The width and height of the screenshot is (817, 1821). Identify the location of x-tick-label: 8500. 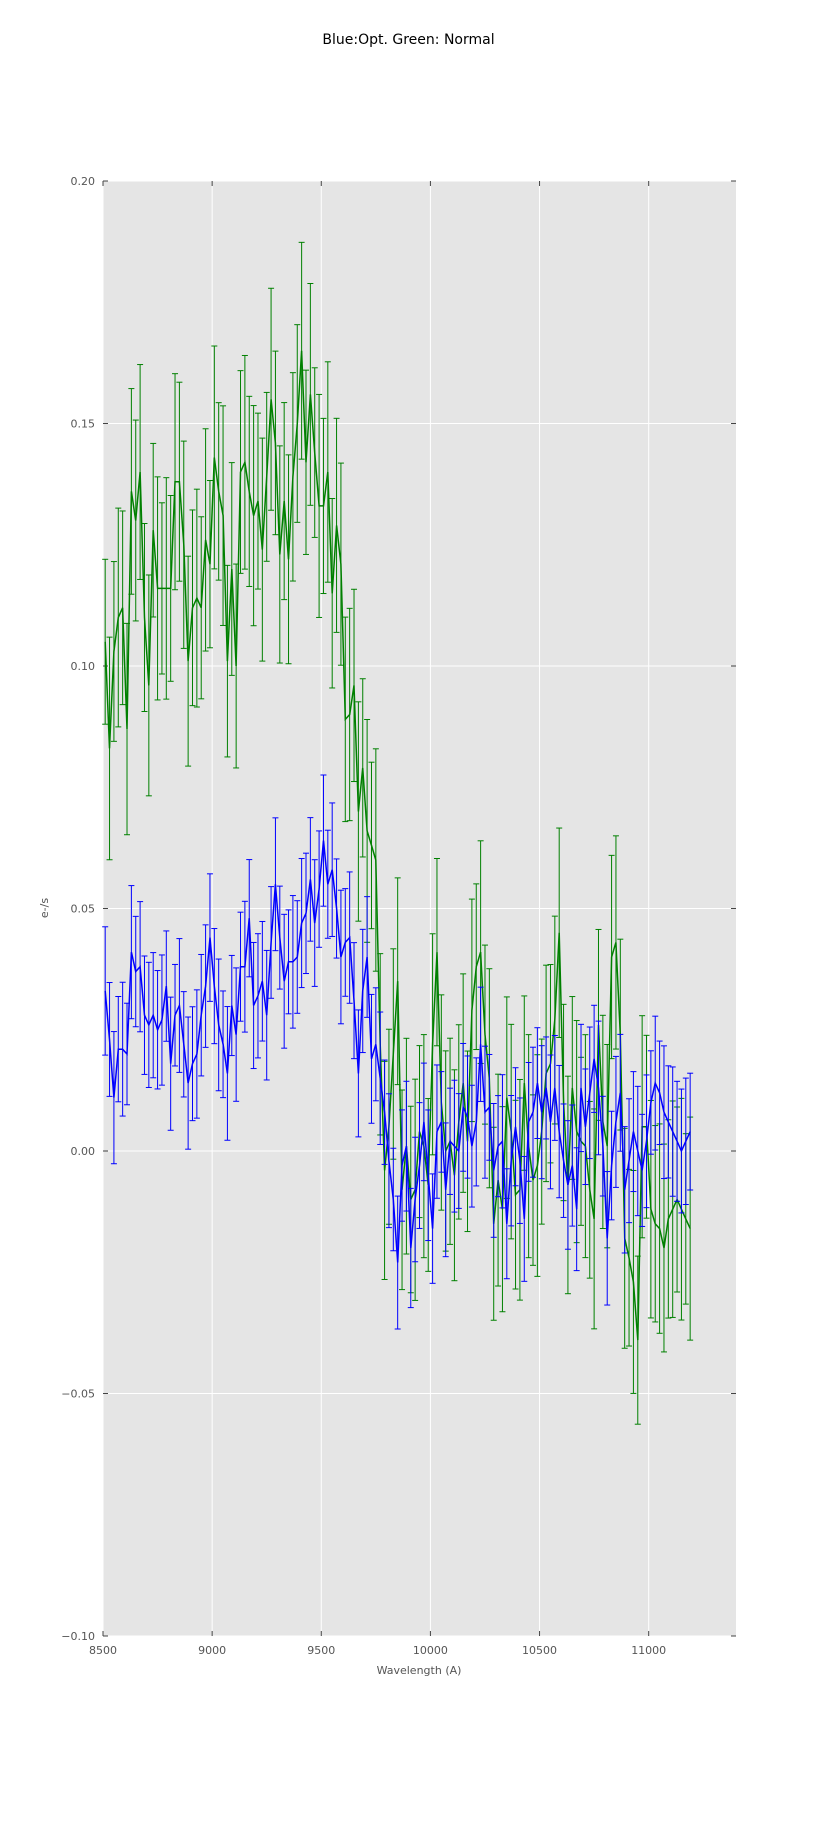
(103, 1650).